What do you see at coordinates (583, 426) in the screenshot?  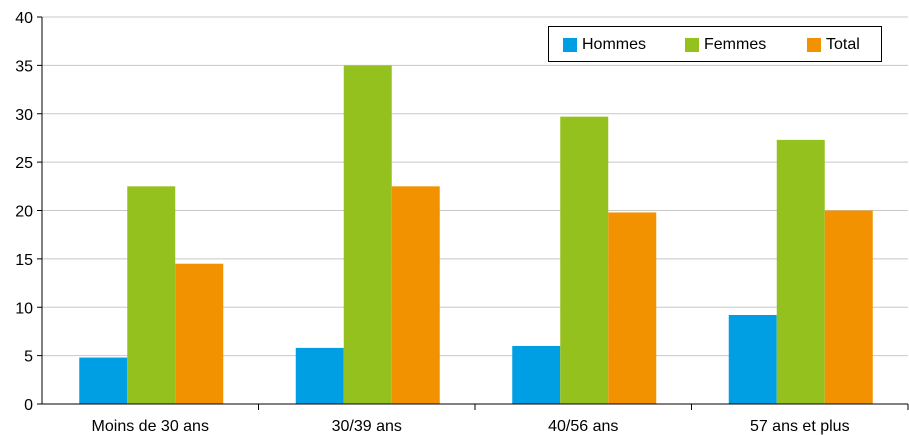 I see `x-tick-label: 40/56 ans` at bounding box center [583, 426].